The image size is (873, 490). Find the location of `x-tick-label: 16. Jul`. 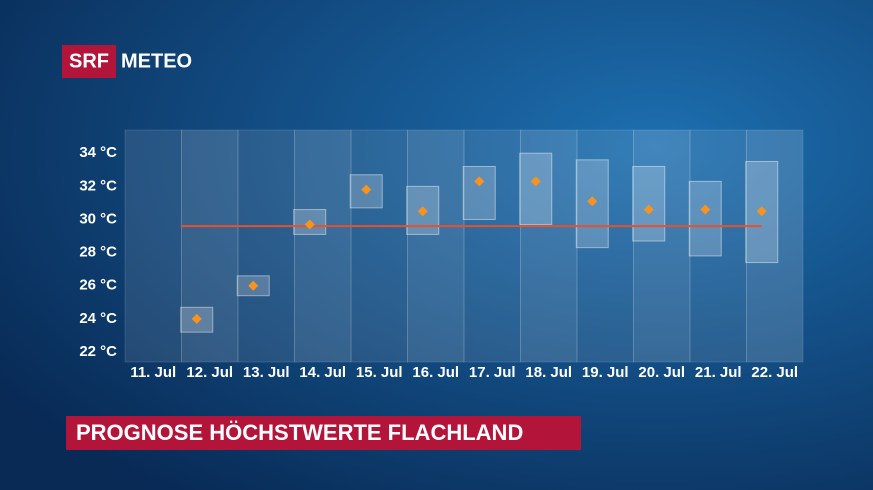

x-tick-label: 16. Jul is located at coordinates (435, 372).